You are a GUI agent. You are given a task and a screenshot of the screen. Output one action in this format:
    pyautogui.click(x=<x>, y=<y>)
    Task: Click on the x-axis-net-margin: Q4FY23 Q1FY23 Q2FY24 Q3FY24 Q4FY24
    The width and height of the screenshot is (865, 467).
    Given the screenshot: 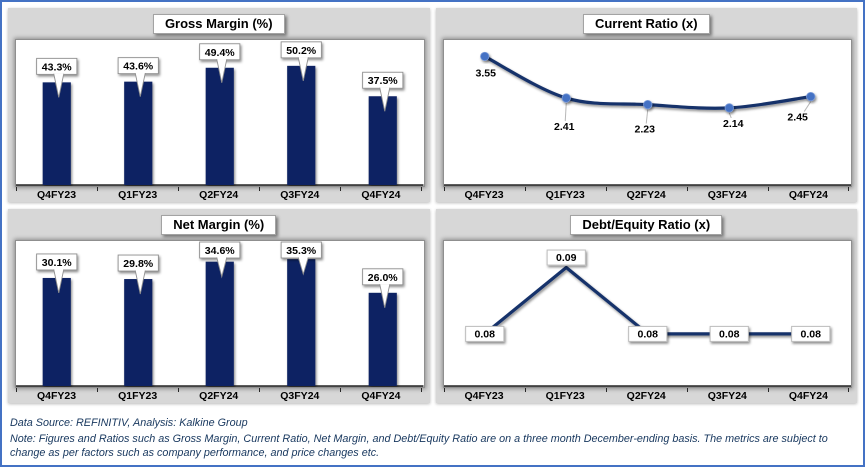 What is the action you would take?
    pyautogui.click(x=219, y=396)
    